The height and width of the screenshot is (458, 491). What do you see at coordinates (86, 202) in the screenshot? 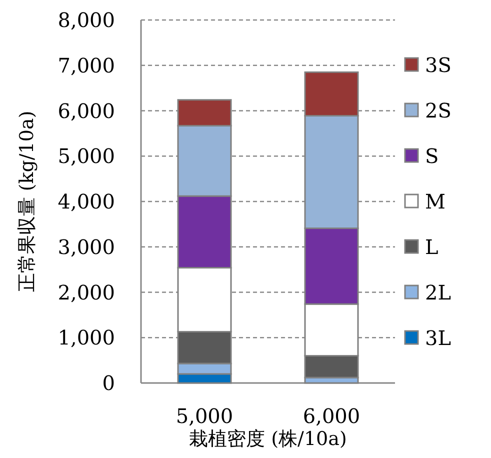
I see `y-tick-label: 4,000` at bounding box center [86, 202].